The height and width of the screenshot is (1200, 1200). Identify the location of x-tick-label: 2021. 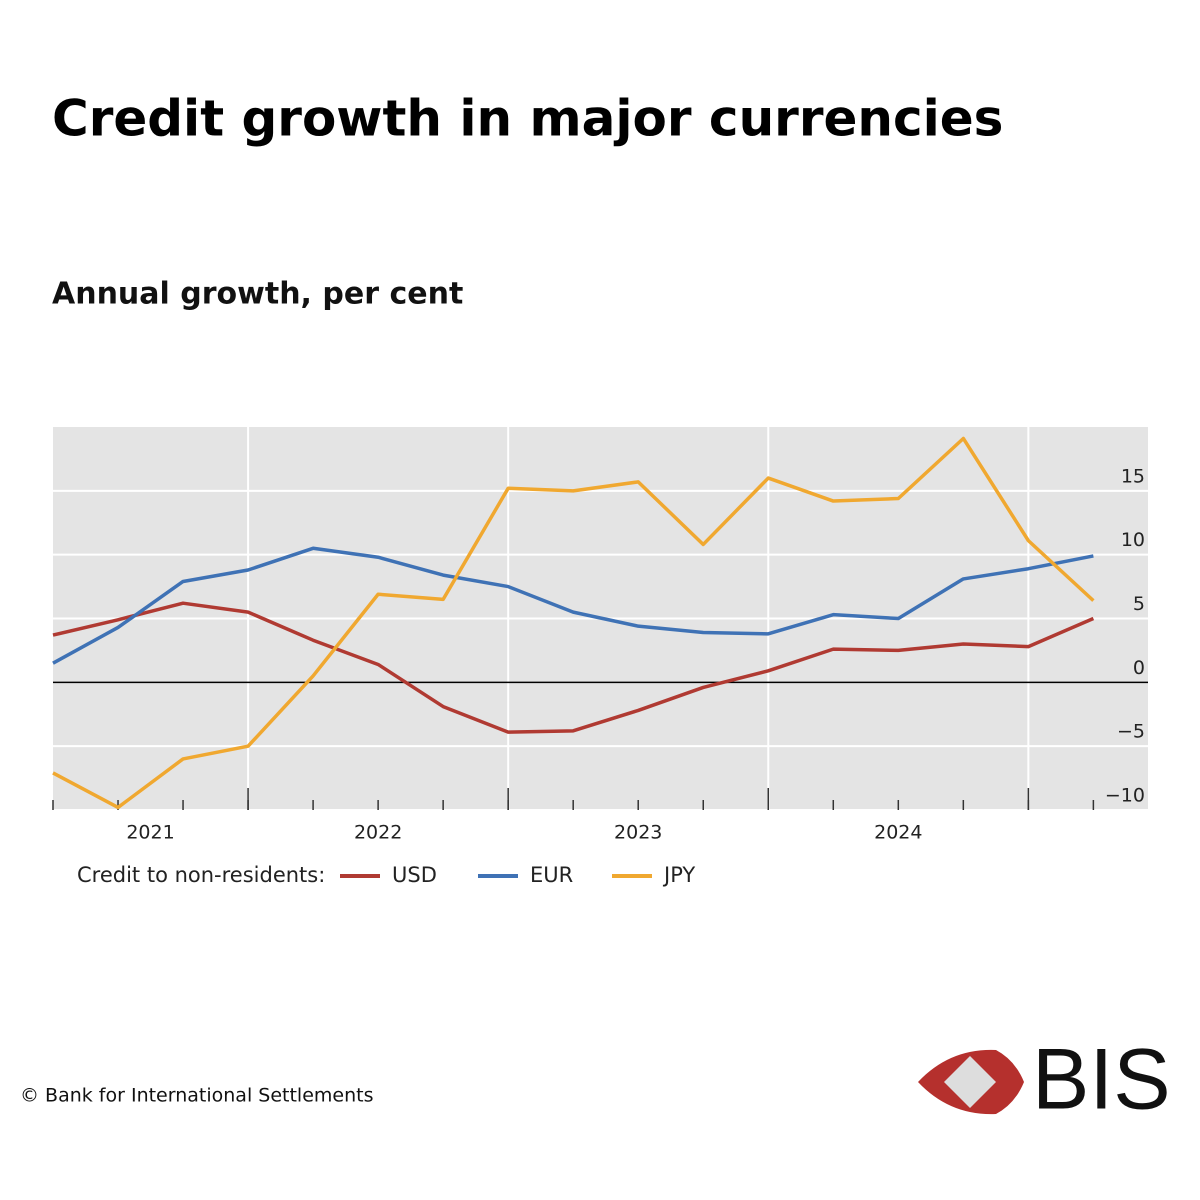
(150, 833).